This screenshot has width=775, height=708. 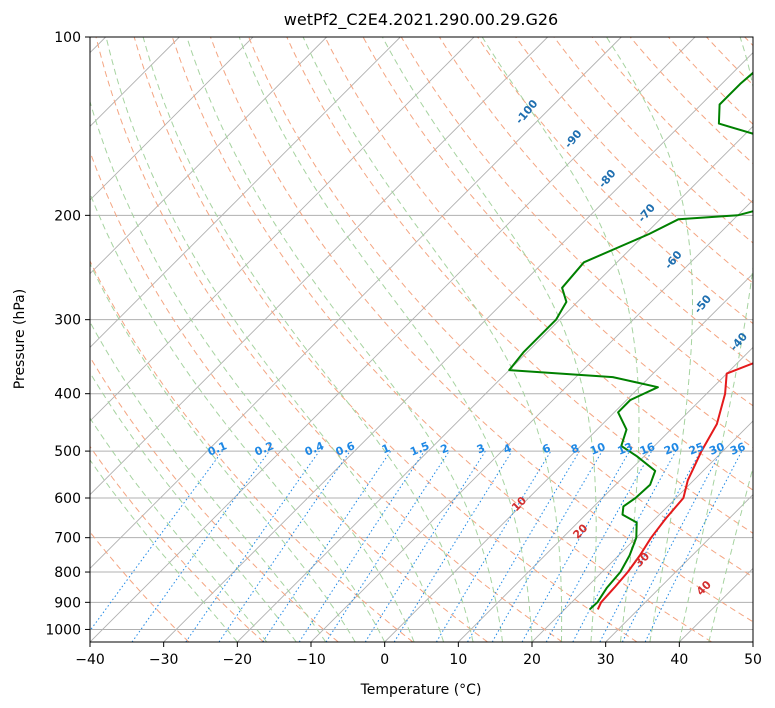 I want to click on moist-adiabat-label: -30, so click(x=773, y=371).